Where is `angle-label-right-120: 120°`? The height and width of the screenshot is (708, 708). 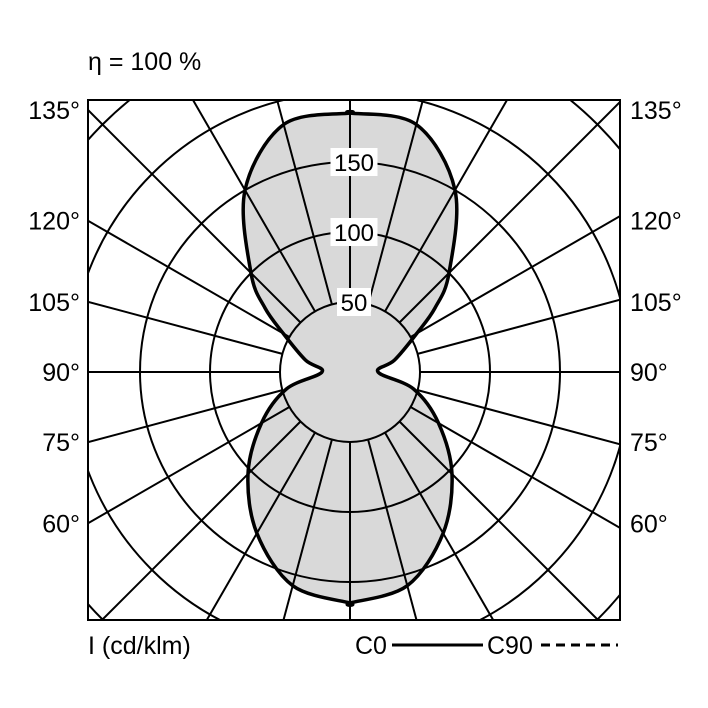
angle-label-right-120: 120° is located at coordinates (656, 222).